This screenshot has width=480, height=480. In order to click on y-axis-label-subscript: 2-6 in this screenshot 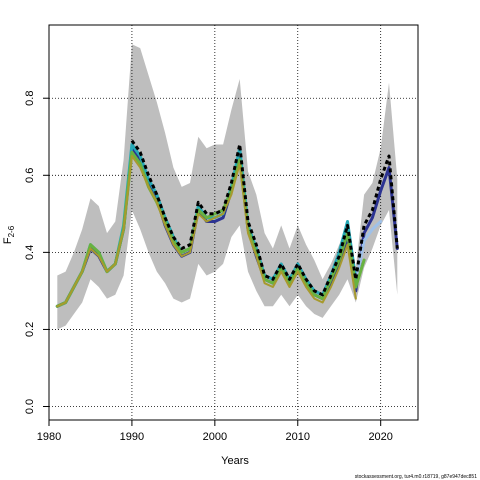, I will do `click(11, 231)`.